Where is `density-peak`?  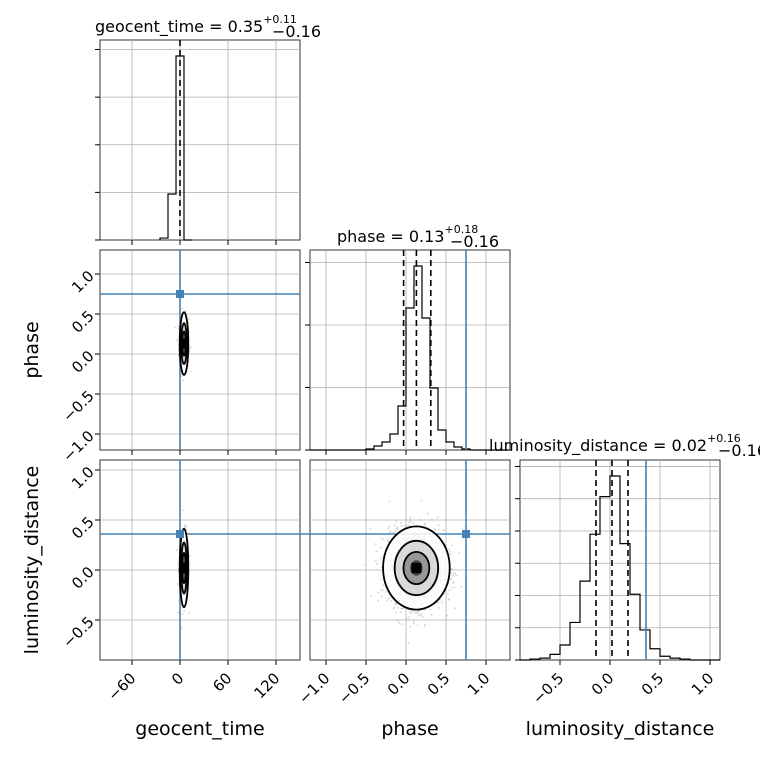 density-peak is located at coordinates (416, 568).